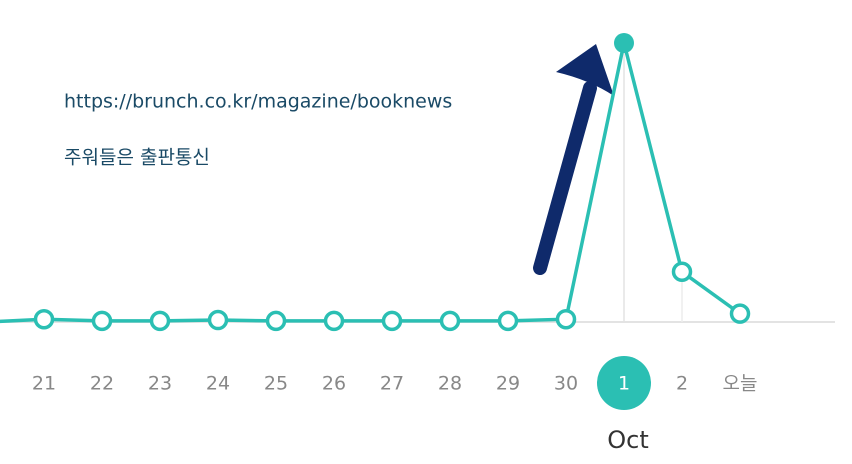 This screenshot has height=464, width=852. What do you see at coordinates (628, 440) in the screenshot?
I see `month-label: Oct` at bounding box center [628, 440].